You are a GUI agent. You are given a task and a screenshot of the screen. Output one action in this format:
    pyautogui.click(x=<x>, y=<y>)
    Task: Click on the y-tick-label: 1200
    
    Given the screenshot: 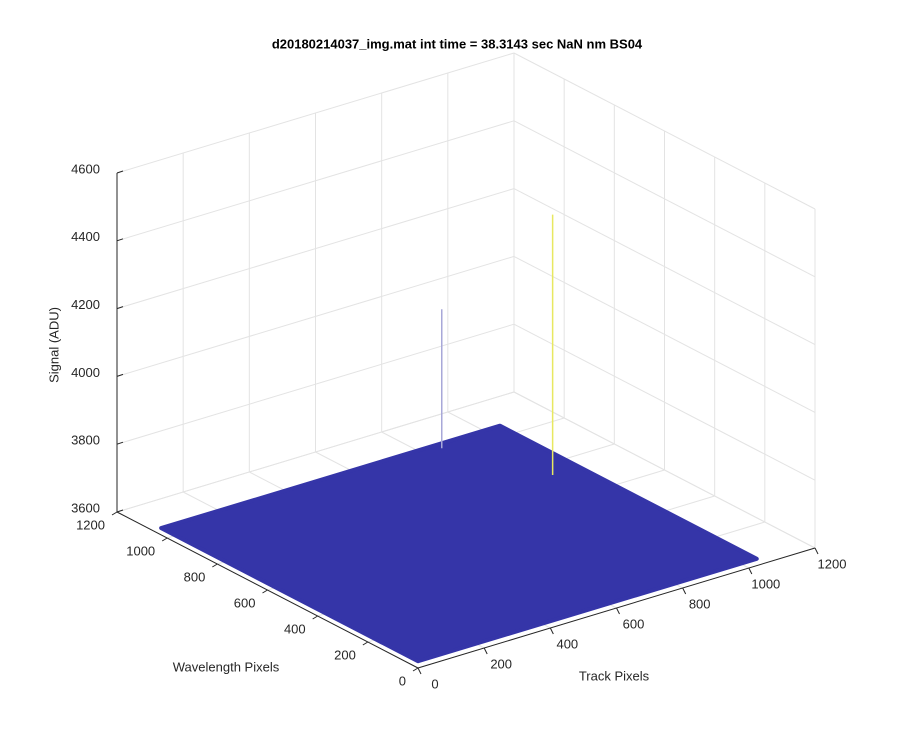 What is the action you would take?
    pyautogui.click(x=90, y=524)
    